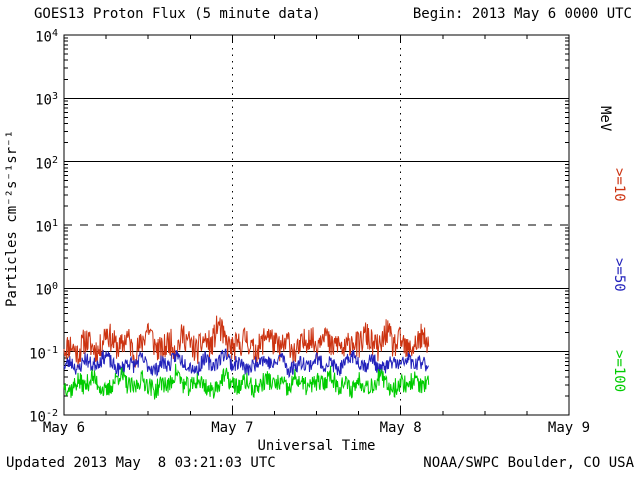 The height and width of the screenshot is (480, 640). Describe the element at coordinates (46, 290) in the screenshot. I see `y-tick-label: 10⁰` at that location.